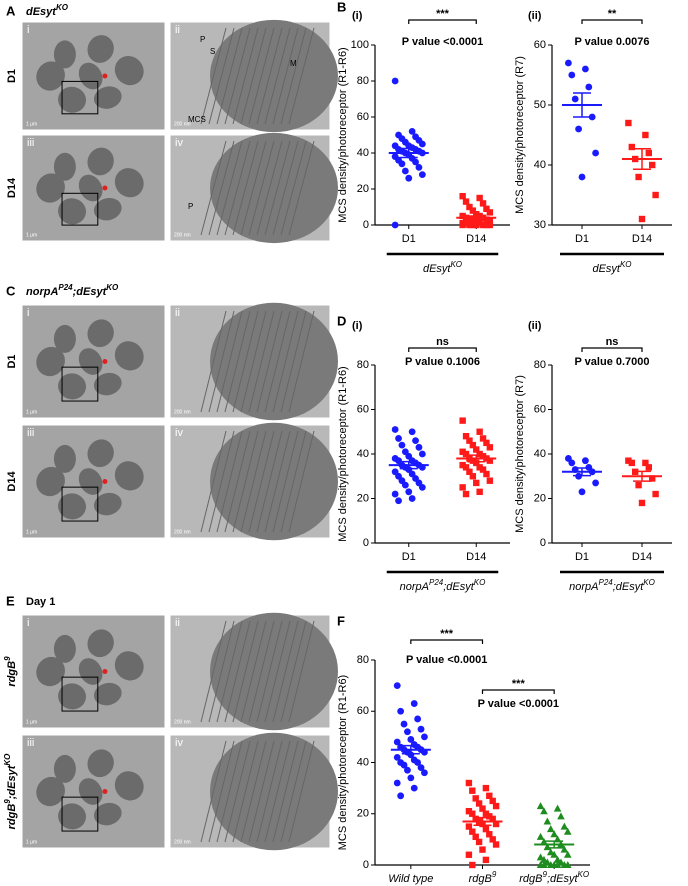  Describe the element at coordinates (7, 658) in the screenshot. I see `row-label-part: 9` at that location.